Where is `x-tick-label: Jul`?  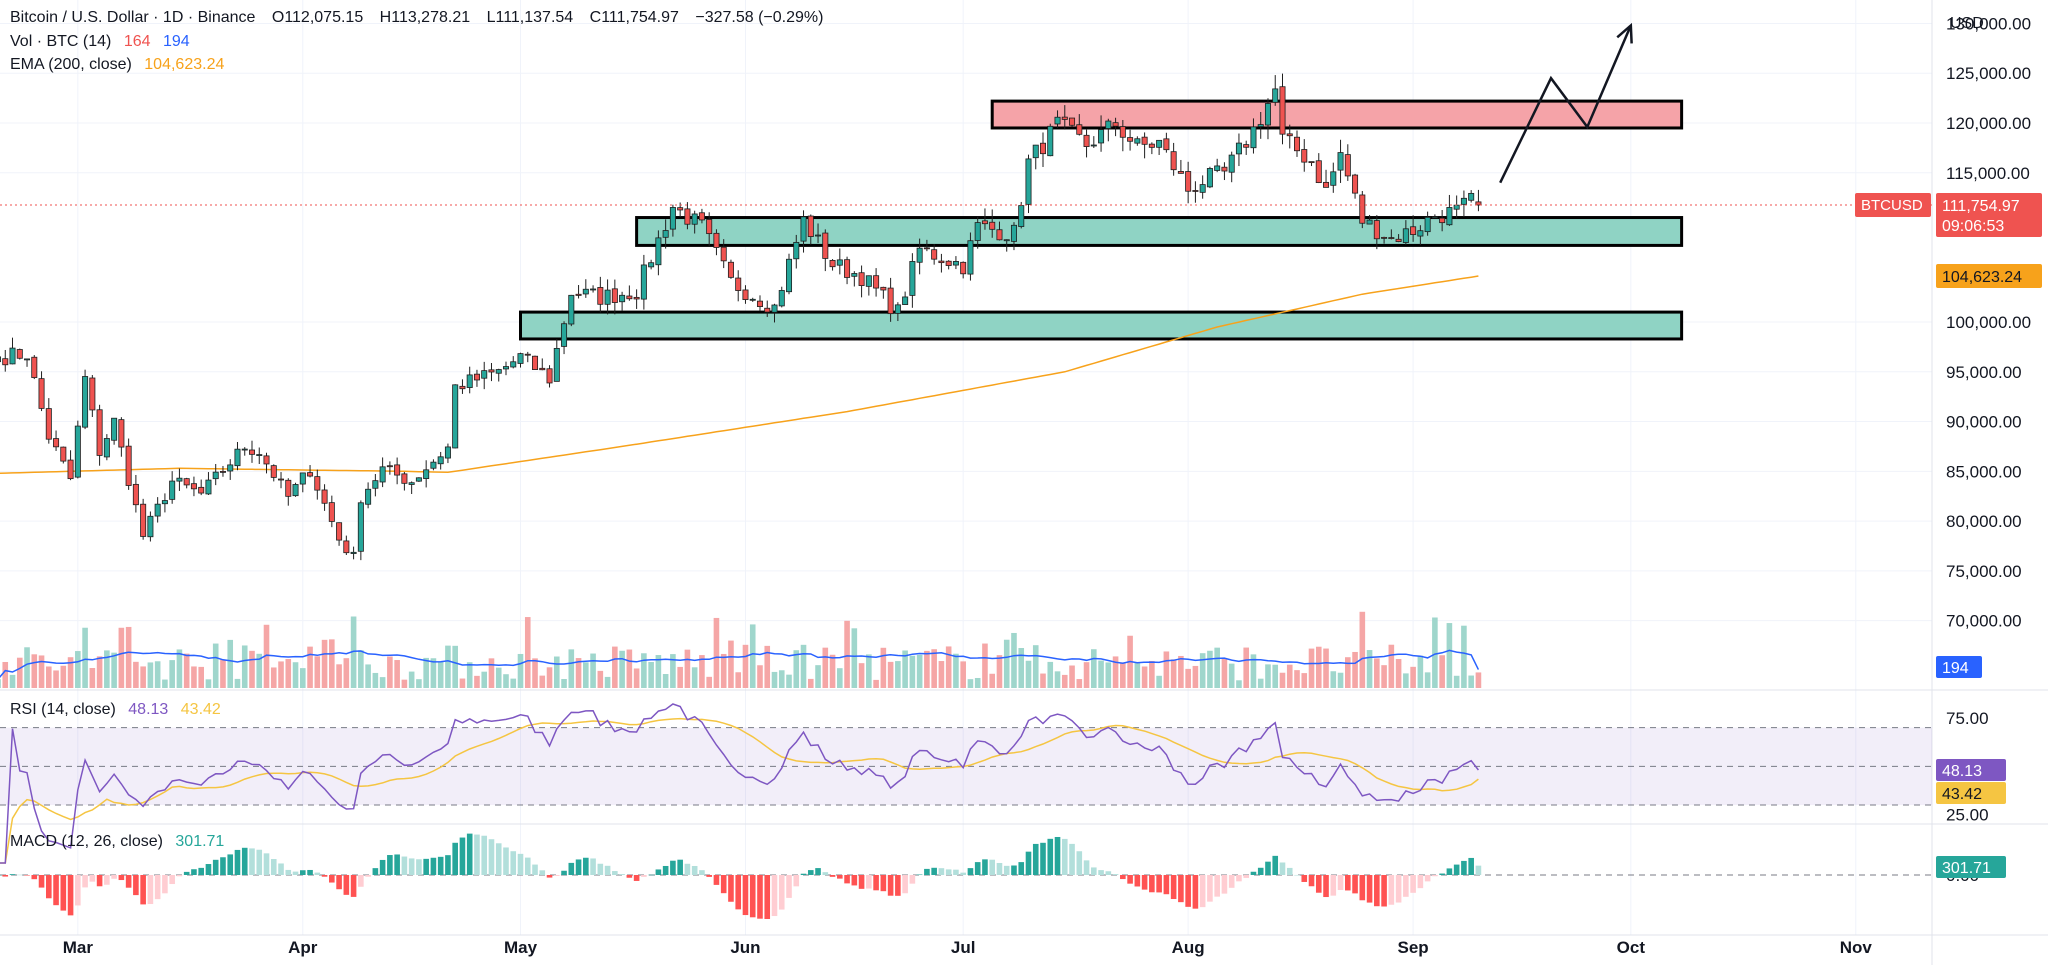
x-tick-label: Jul is located at coordinates (963, 947).